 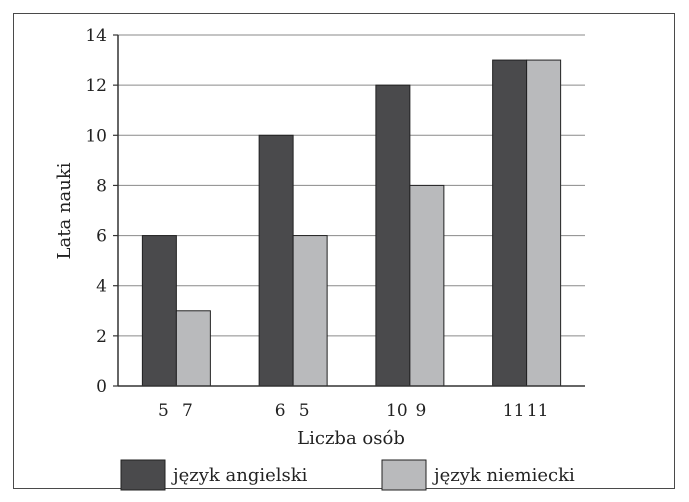 I want to click on y-tick-label: 14, so click(x=96, y=36).